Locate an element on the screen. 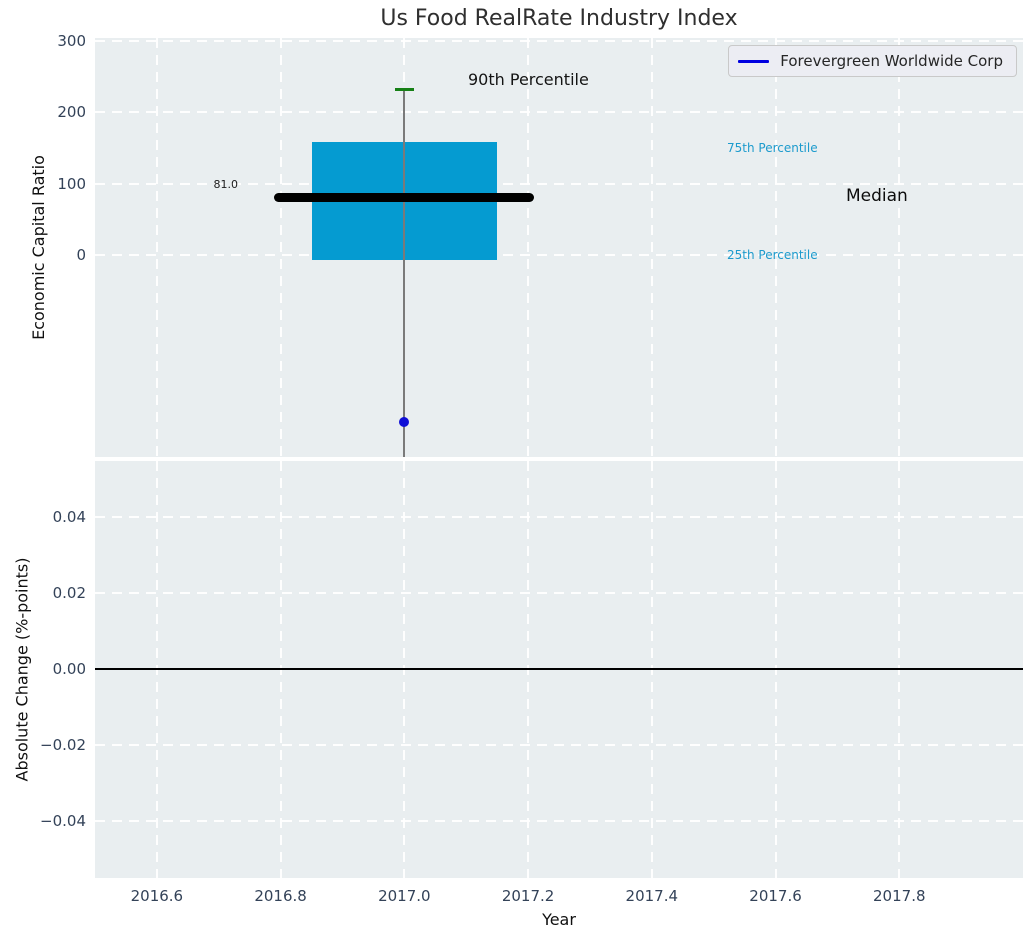 Image resolution: width=1034 pixels, height=942 pixels. zero-reference-line is located at coordinates (559, 669).